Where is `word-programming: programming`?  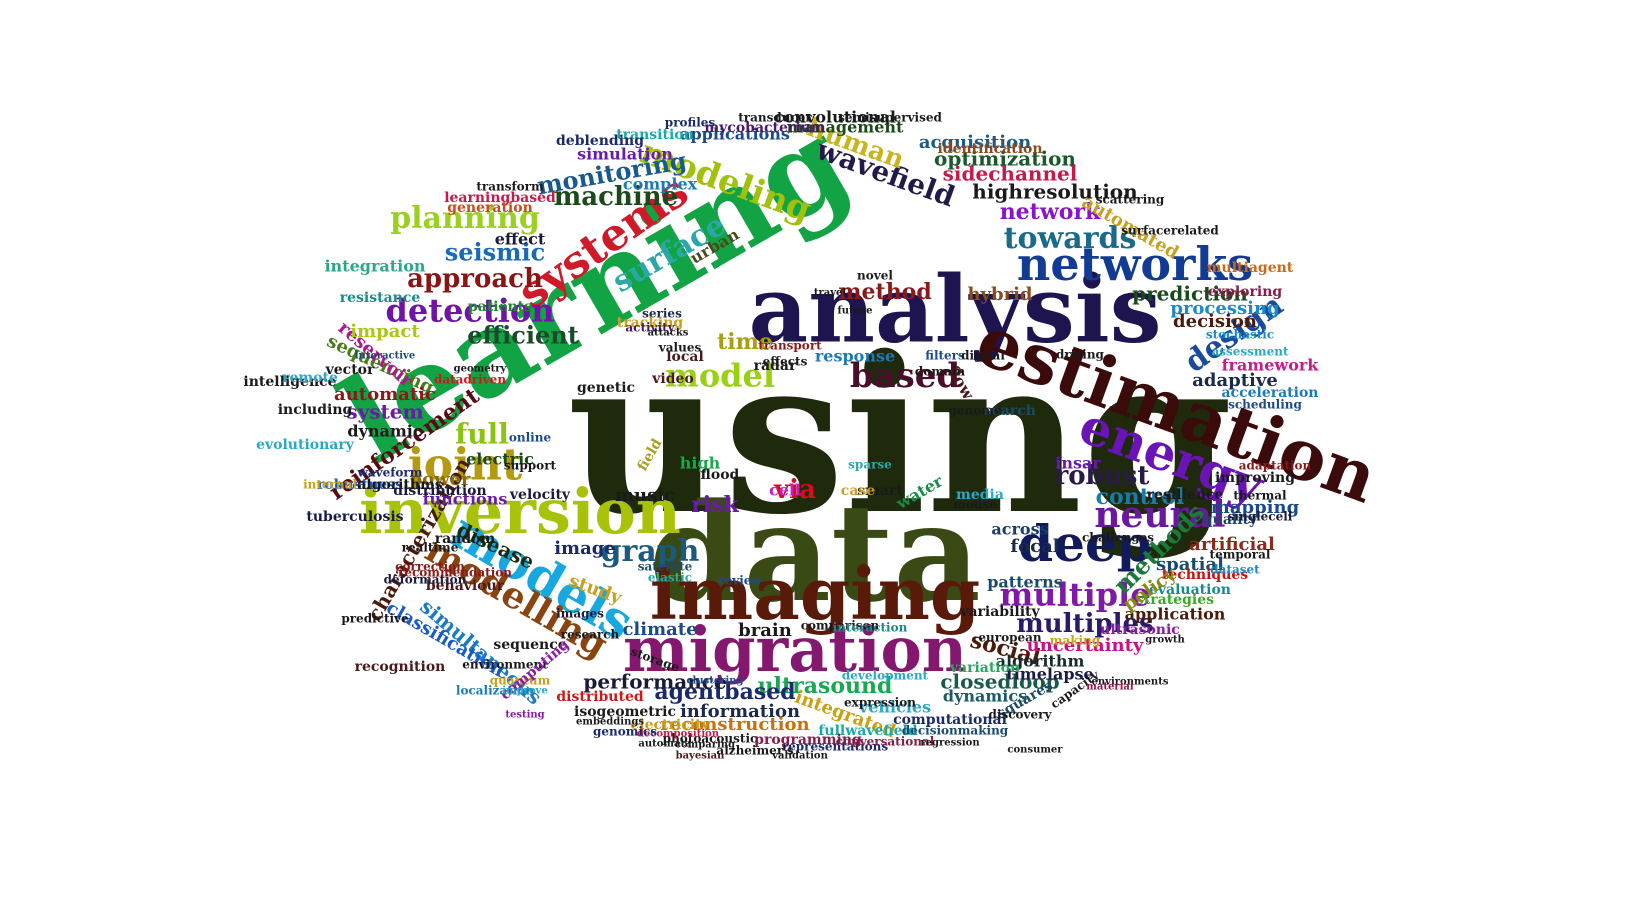 word-programming: programming is located at coordinates (808, 740).